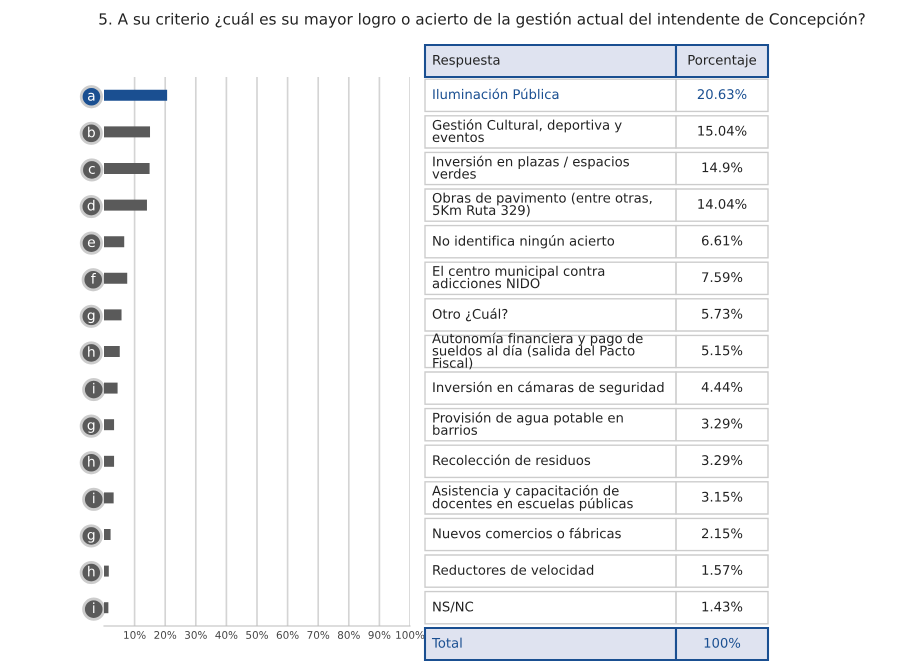  What do you see at coordinates (722, 350) in the screenshot?
I see `data-label: 5.15%` at bounding box center [722, 350].